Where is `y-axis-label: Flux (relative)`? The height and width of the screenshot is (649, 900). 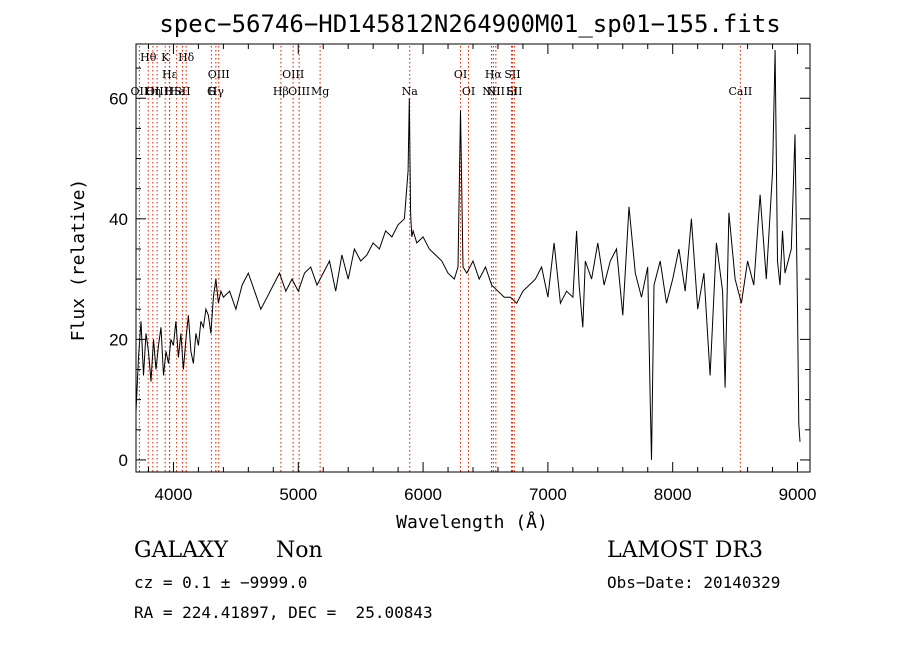
y-axis-label: Flux (relative) is located at coordinates (78, 260).